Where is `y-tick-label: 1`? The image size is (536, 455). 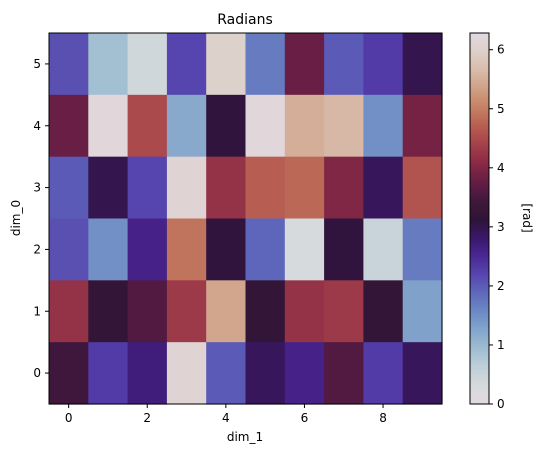 y-tick-label: 1 is located at coordinates (37, 311).